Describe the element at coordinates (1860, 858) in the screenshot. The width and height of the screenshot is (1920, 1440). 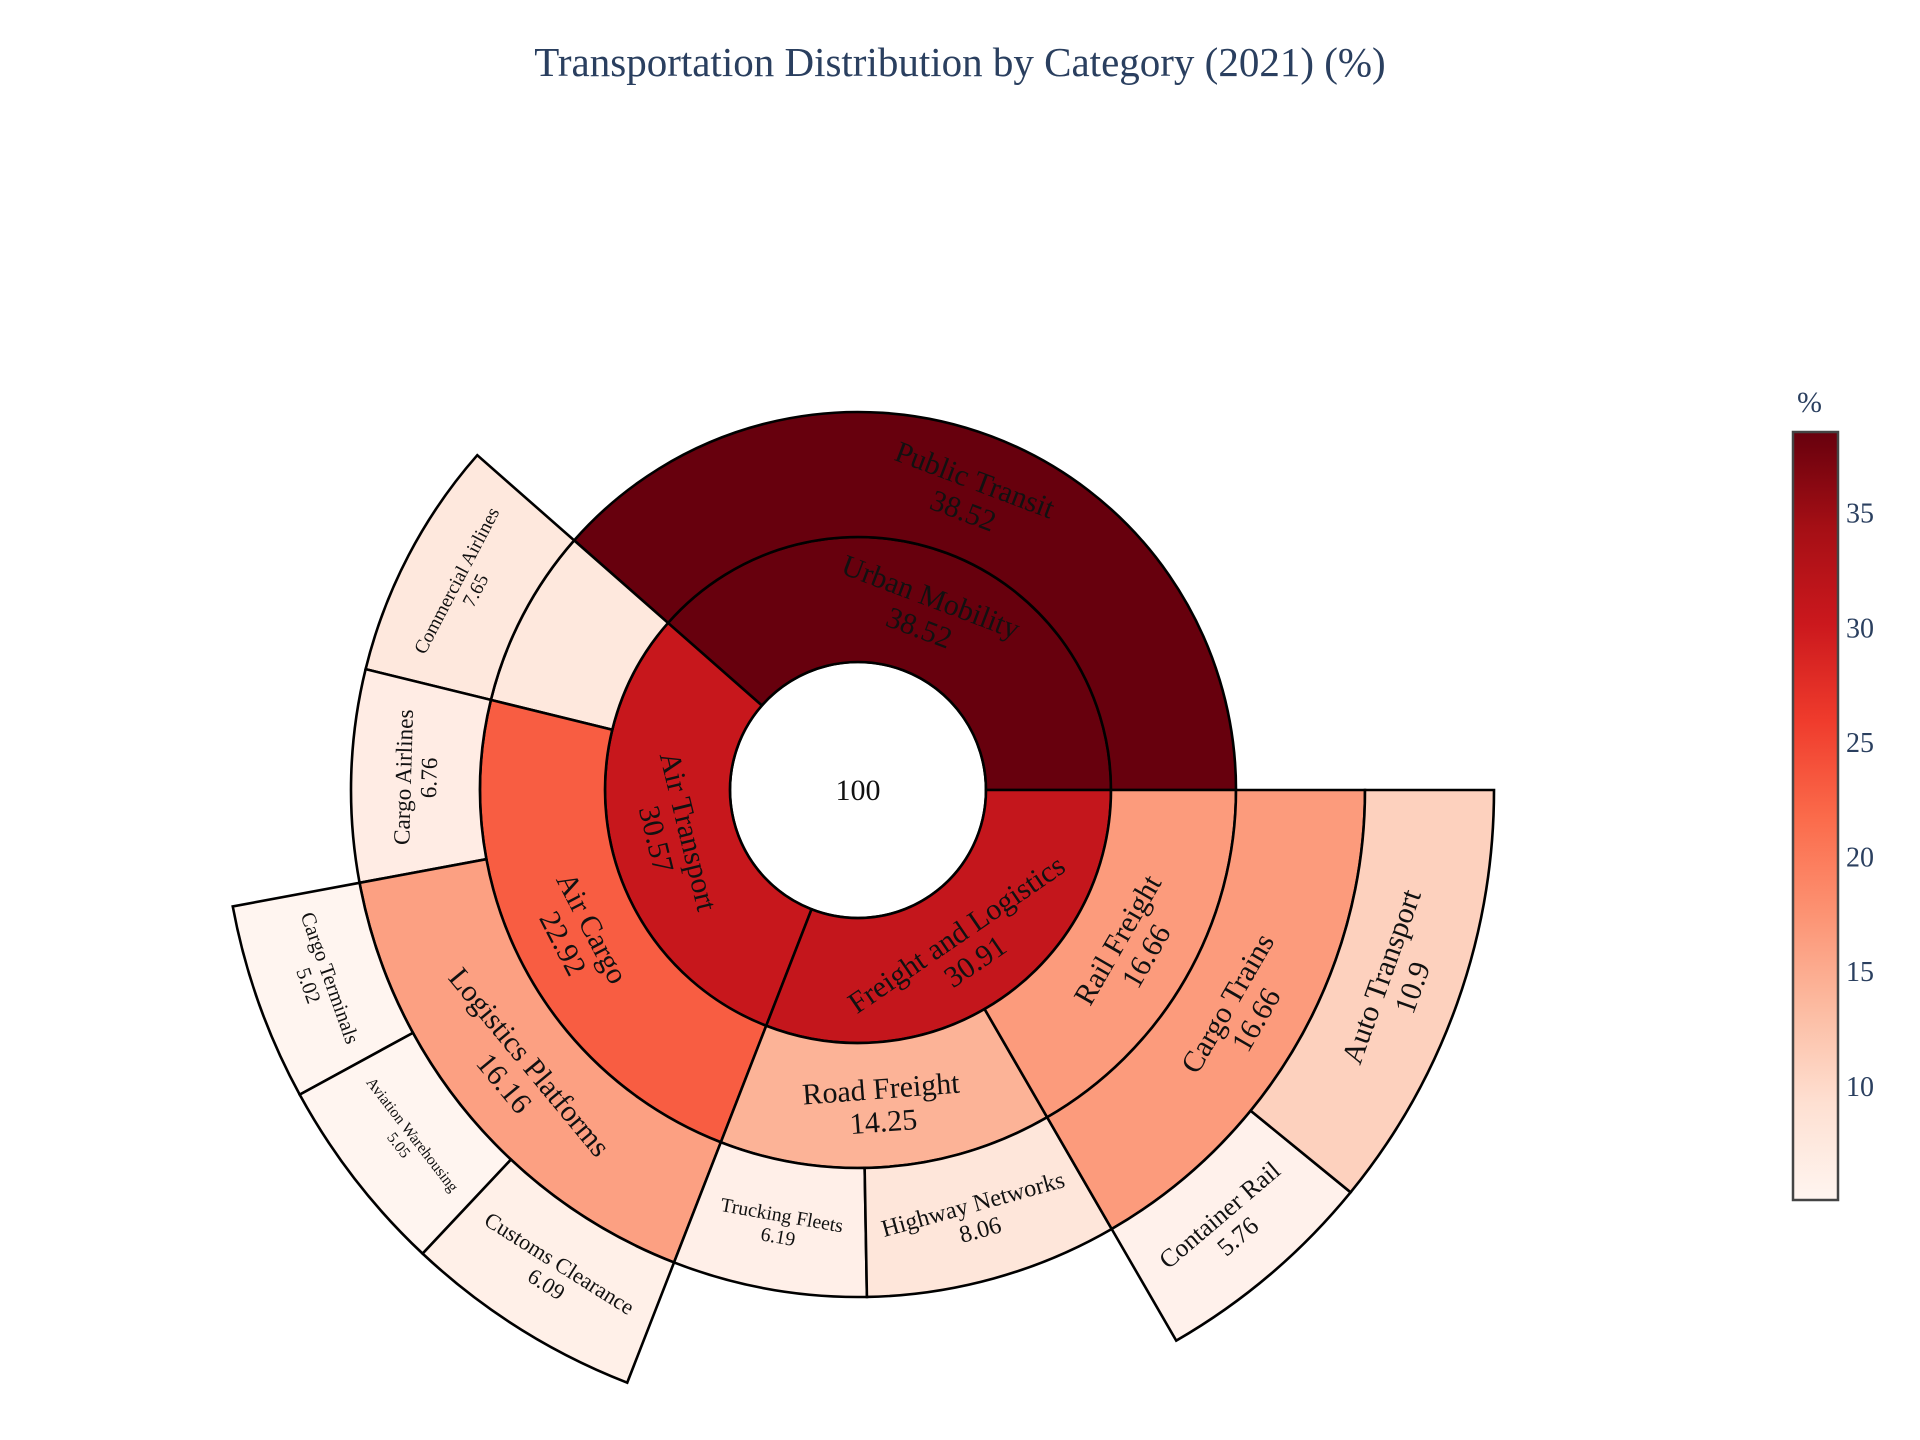
I see `colorbar-tick-label: 20` at that location.